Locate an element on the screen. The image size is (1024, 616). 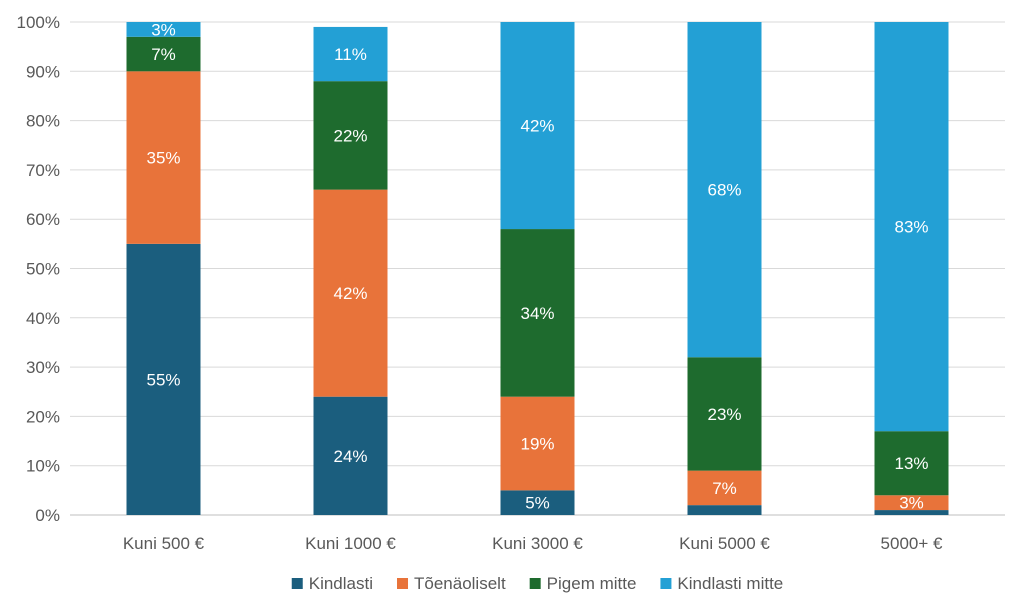
y-tick-label: 100% is located at coordinates (38, 22).